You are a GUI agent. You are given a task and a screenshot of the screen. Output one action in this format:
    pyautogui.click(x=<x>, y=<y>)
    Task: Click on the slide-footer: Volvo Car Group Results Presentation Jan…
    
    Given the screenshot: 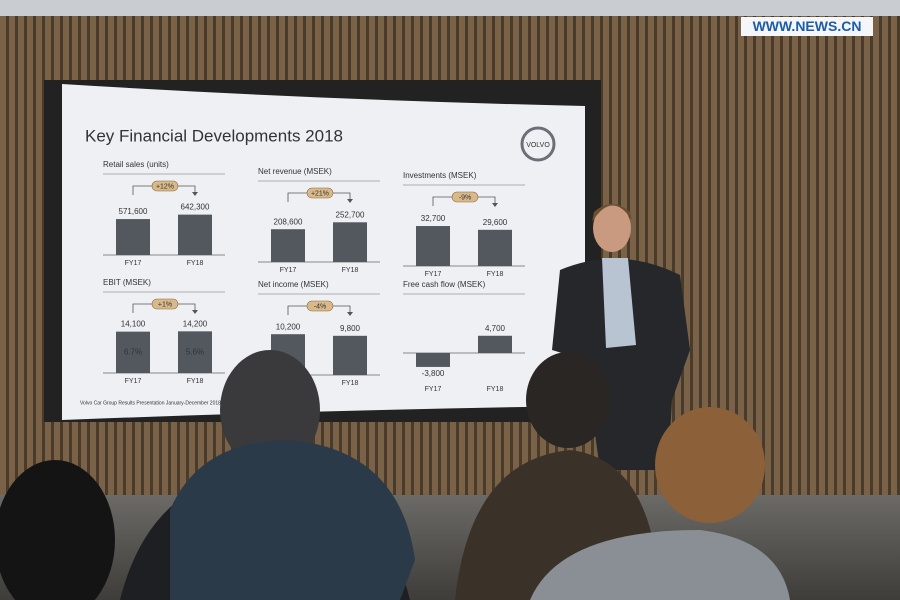 What is the action you would take?
    pyautogui.click(x=150, y=403)
    